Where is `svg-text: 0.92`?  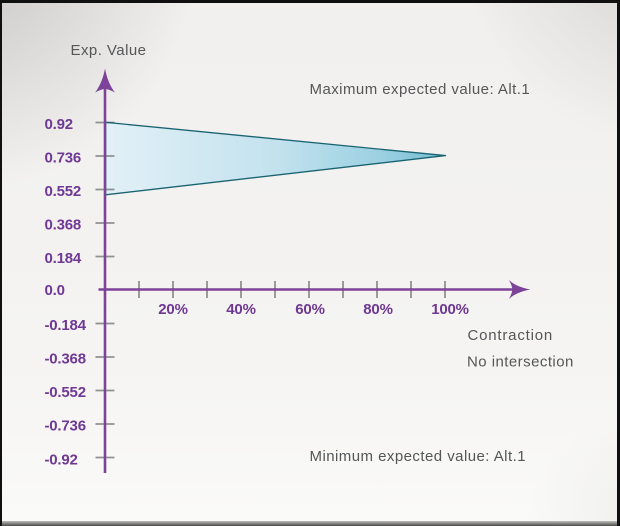
svg-text: 0.92 is located at coordinates (59, 124).